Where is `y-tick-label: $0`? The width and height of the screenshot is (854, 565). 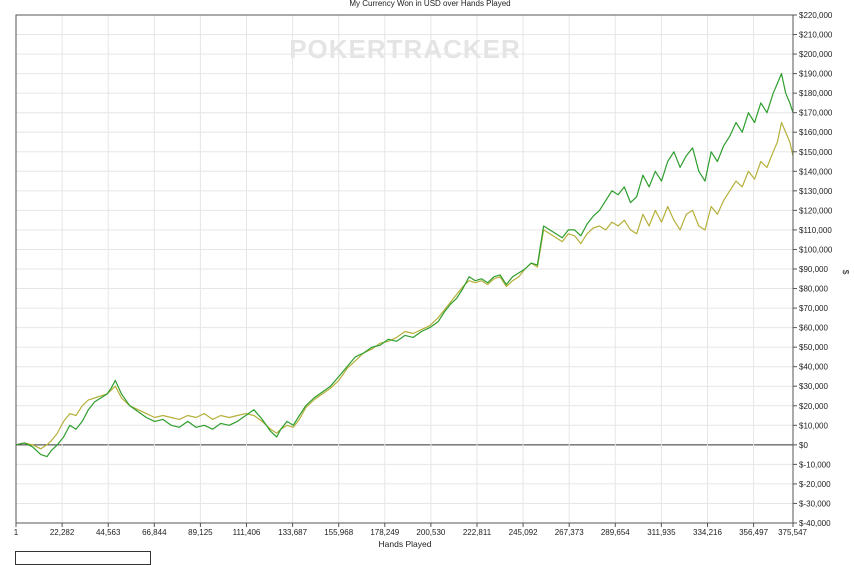
y-tick-label: $0 is located at coordinates (803, 445).